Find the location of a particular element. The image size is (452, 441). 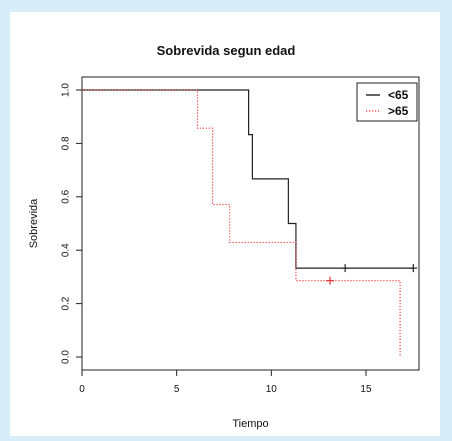

y-tick-label: 0.6 is located at coordinates (66, 196).